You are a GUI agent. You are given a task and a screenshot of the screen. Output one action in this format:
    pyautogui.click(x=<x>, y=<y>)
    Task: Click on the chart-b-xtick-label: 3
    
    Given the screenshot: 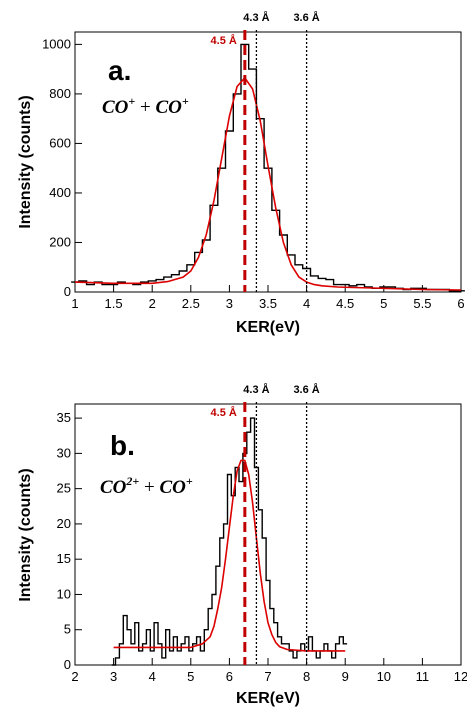 What is the action you would take?
    pyautogui.click(x=113, y=676)
    